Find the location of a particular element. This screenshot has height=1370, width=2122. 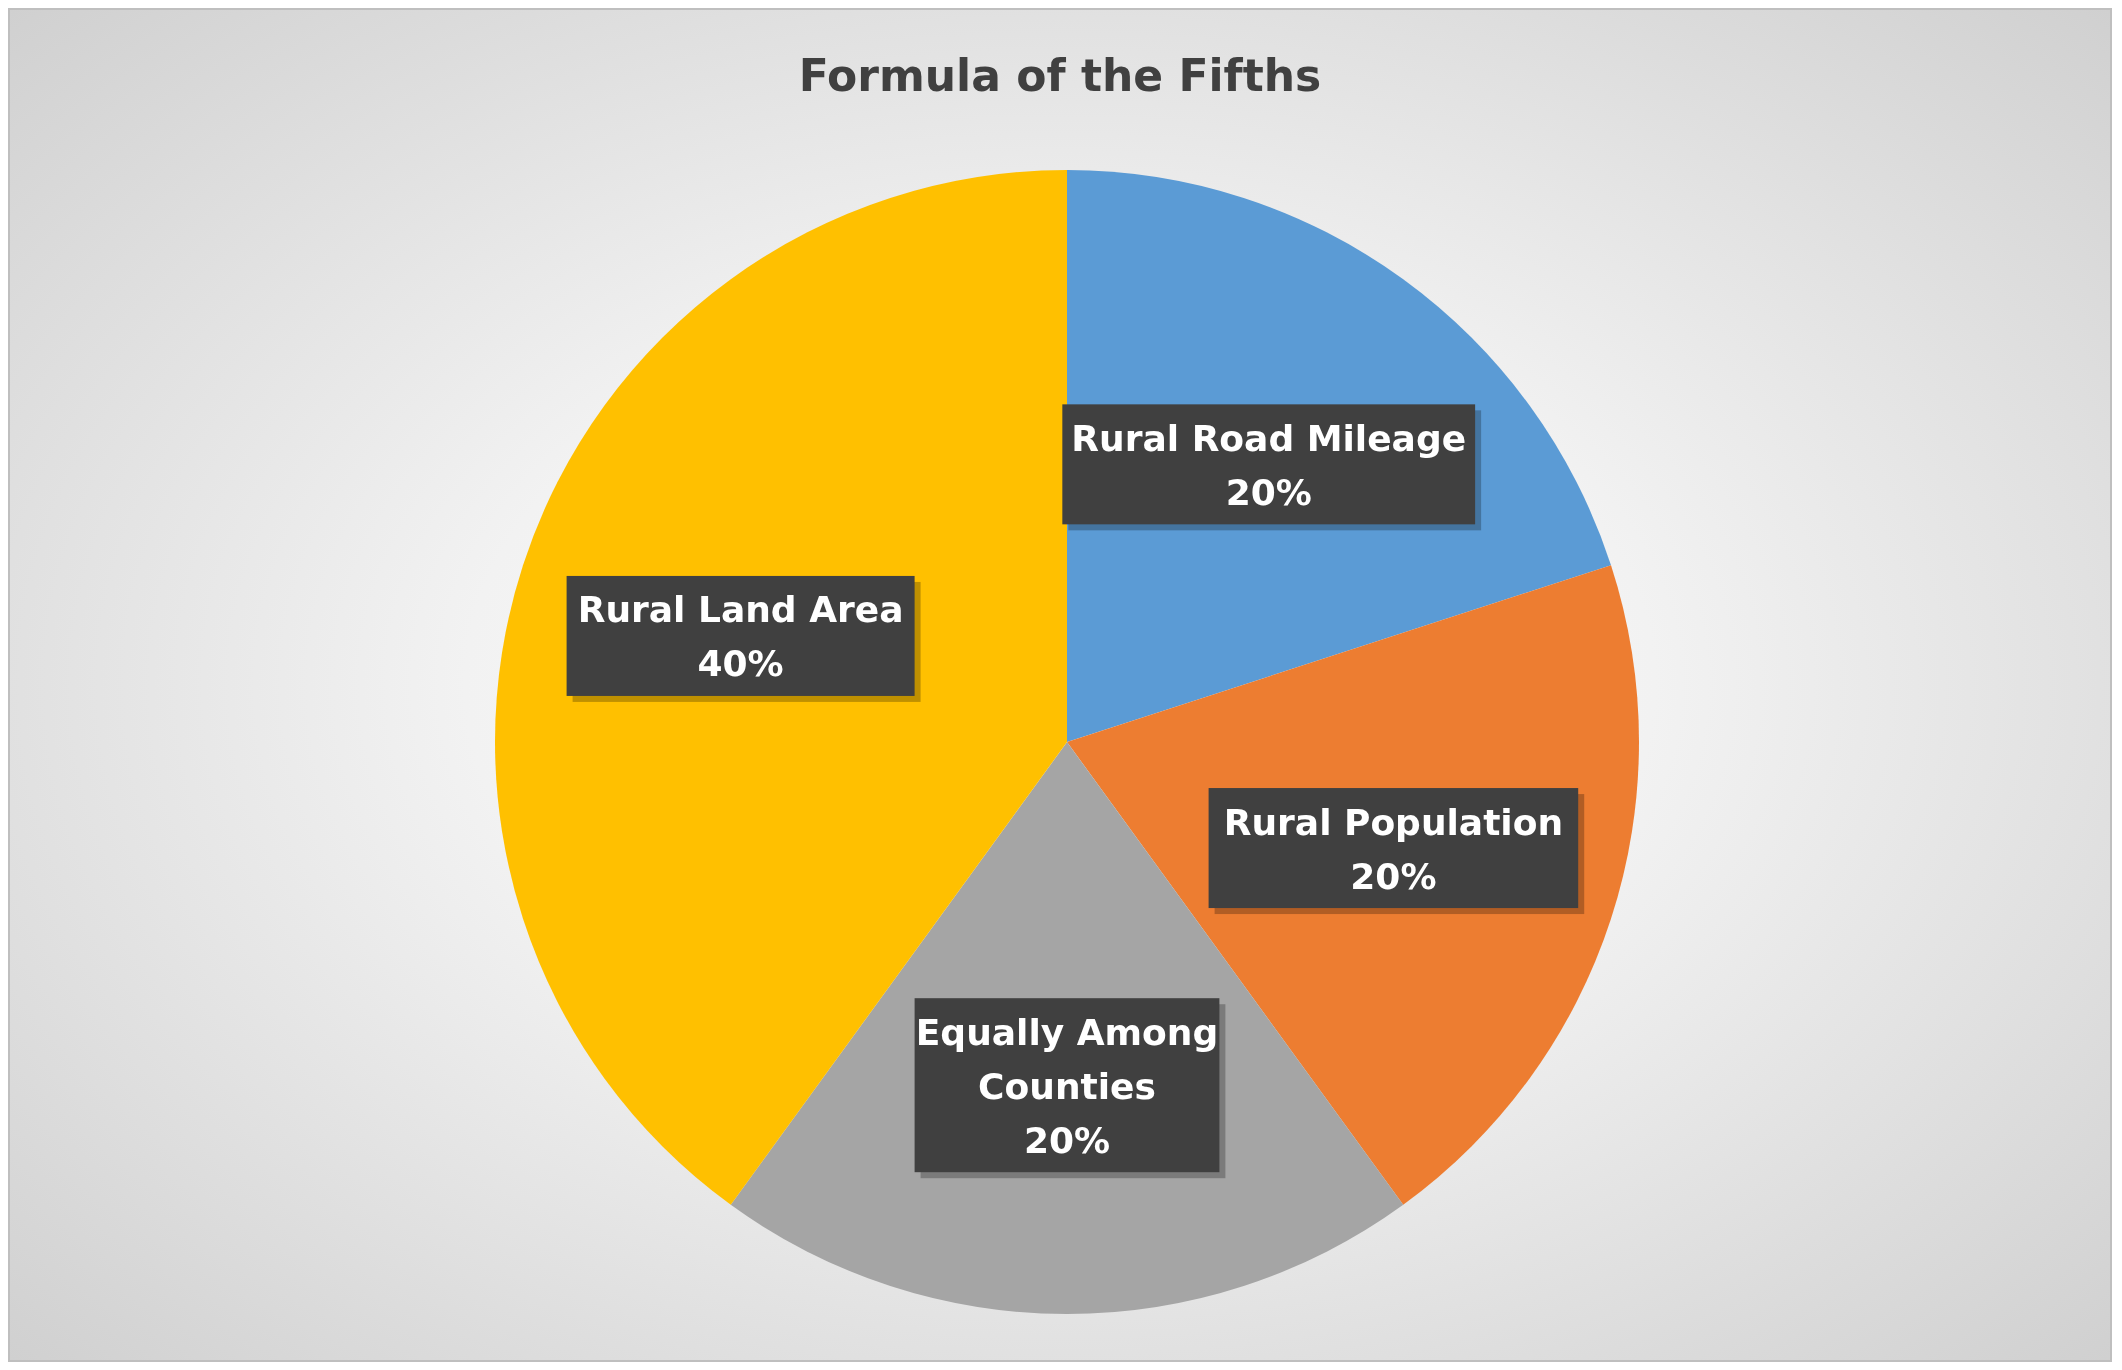

chart-title: Formula of the Fifths is located at coordinates (1060, 75).